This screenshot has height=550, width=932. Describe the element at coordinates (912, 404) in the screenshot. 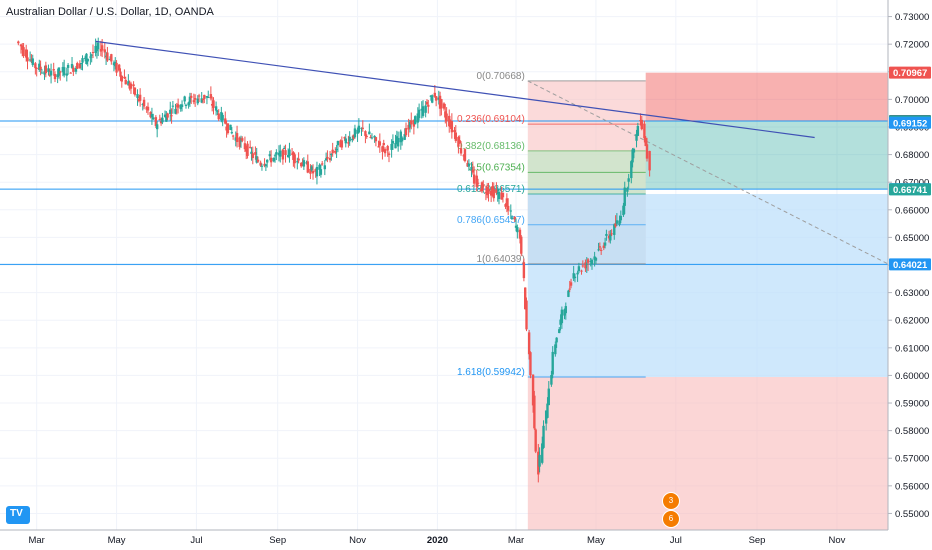

I see `y-tick-label: 0.59000` at that location.